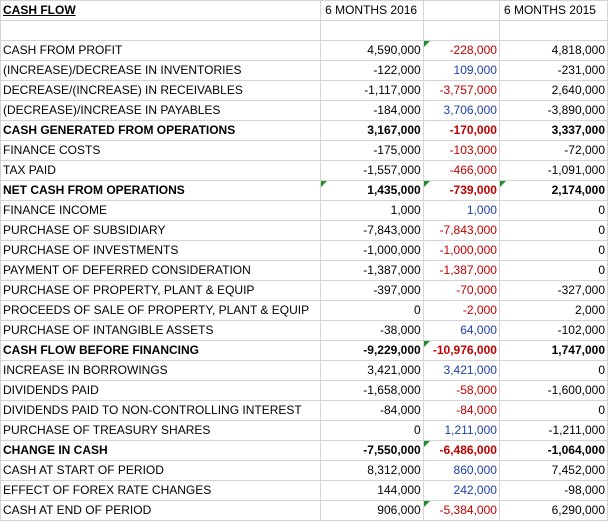 This screenshot has height=522, width=608. Describe the element at coordinates (372, 370) in the screenshot. I see `value-2016: 3,421,000` at that location.